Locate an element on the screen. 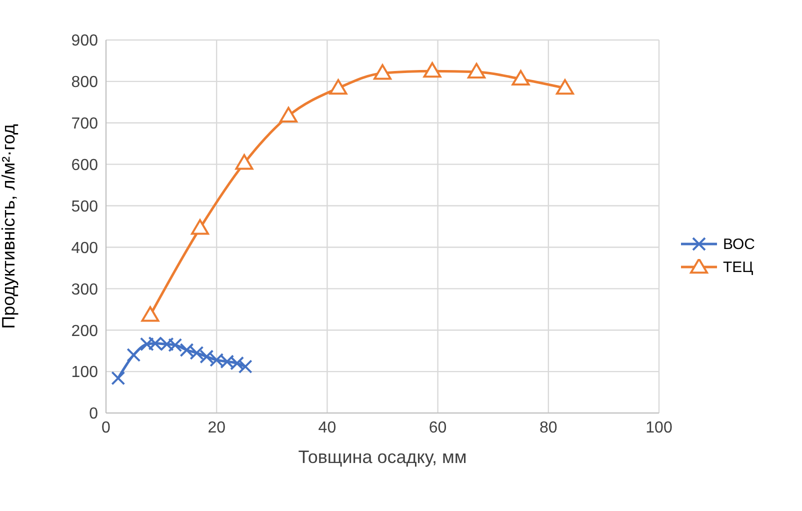  y-tick-label: 400 is located at coordinates (84, 248).